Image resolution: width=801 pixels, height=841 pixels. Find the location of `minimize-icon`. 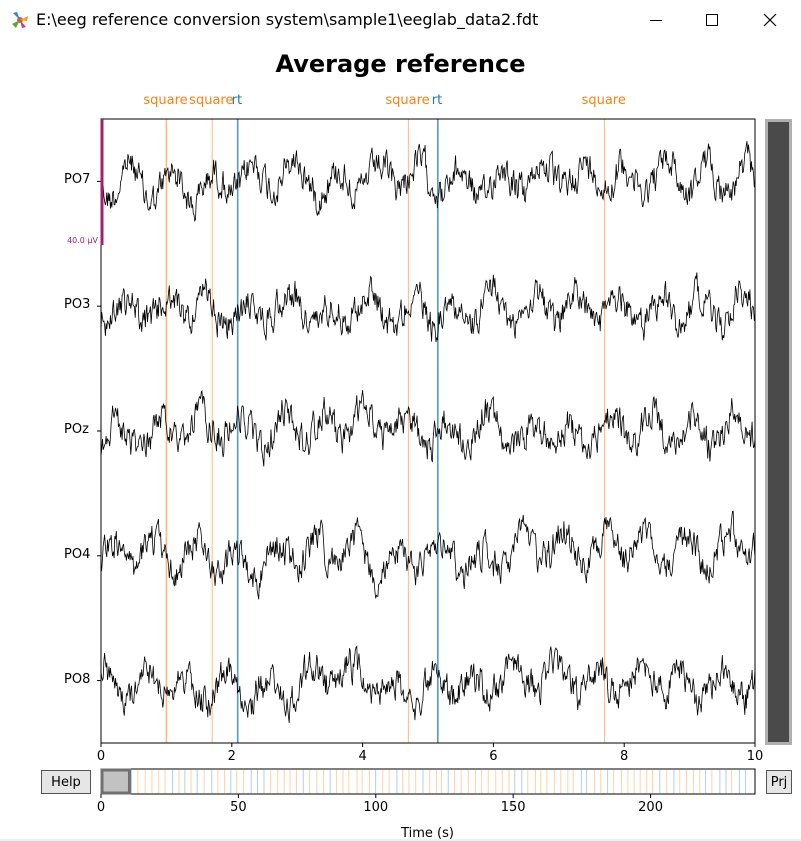

minimize-icon is located at coordinates (656, 20).